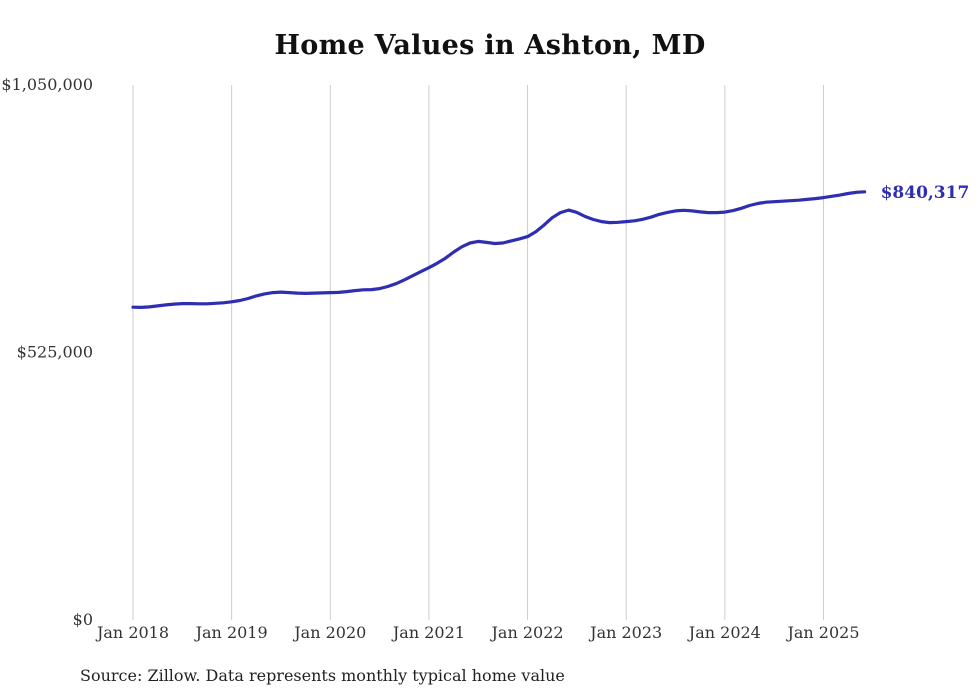 This screenshot has height=699, width=980. I want to click on latest-value-label: $840,317, so click(925, 193).